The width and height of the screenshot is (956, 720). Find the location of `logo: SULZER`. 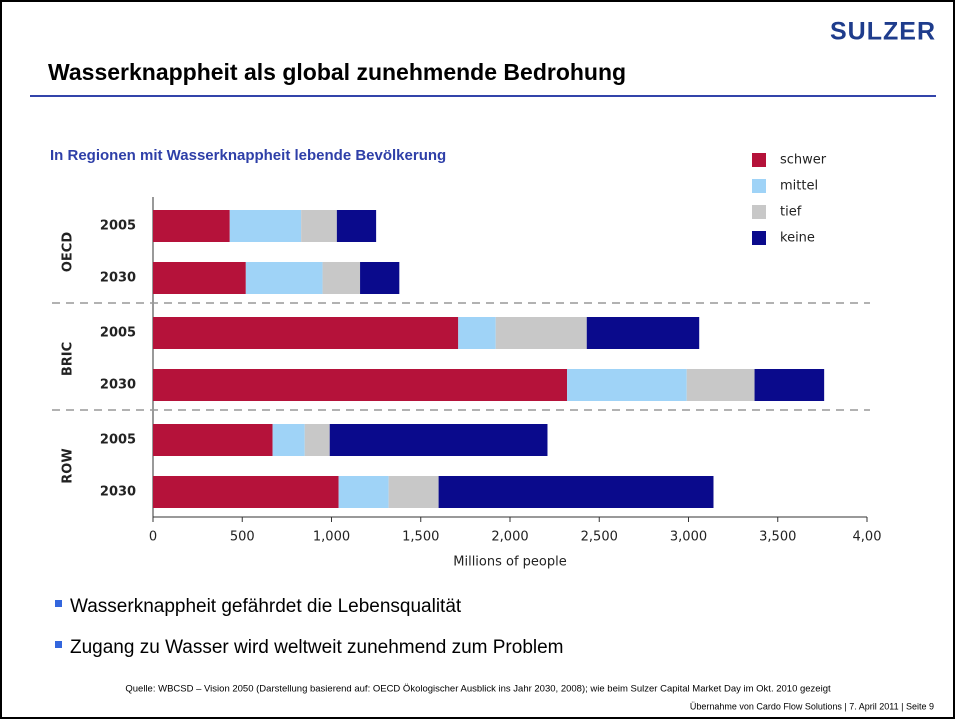

logo: SULZER is located at coordinates (883, 32).